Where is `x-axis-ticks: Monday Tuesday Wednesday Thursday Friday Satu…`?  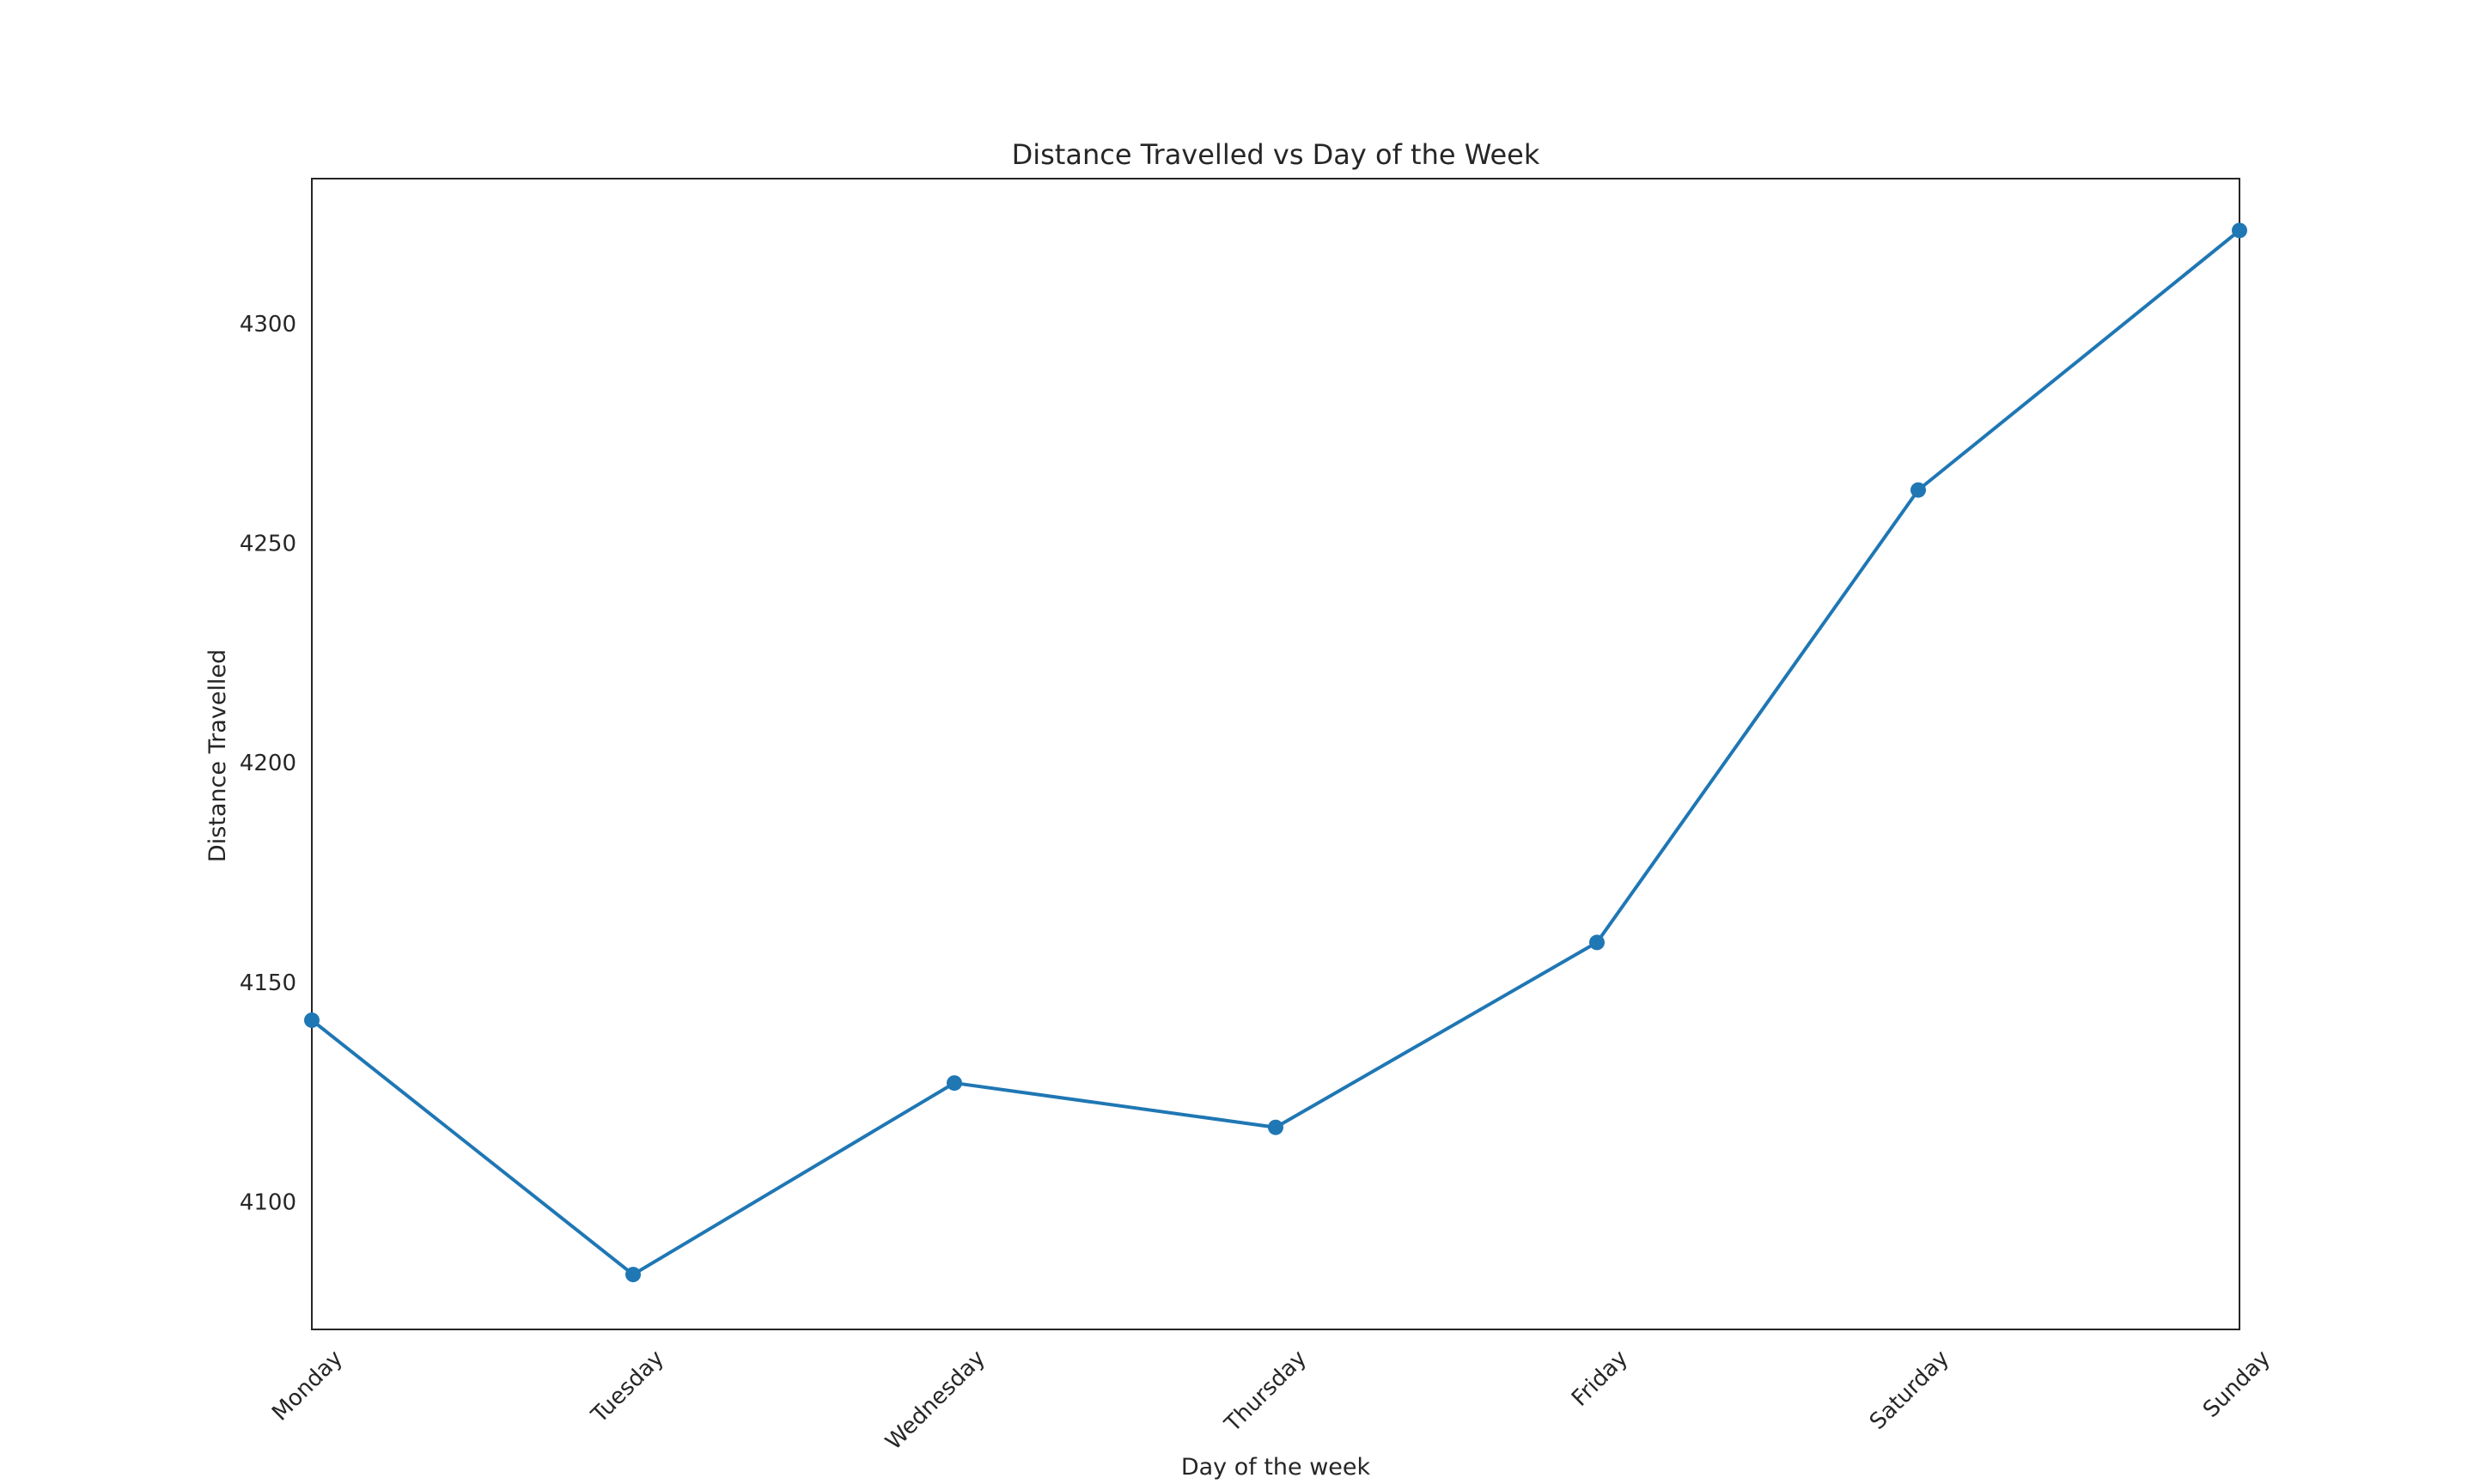
x-axis-ticks: Monday Tuesday Wednesday Thursday Friday Satu… is located at coordinates (1271, 1401).